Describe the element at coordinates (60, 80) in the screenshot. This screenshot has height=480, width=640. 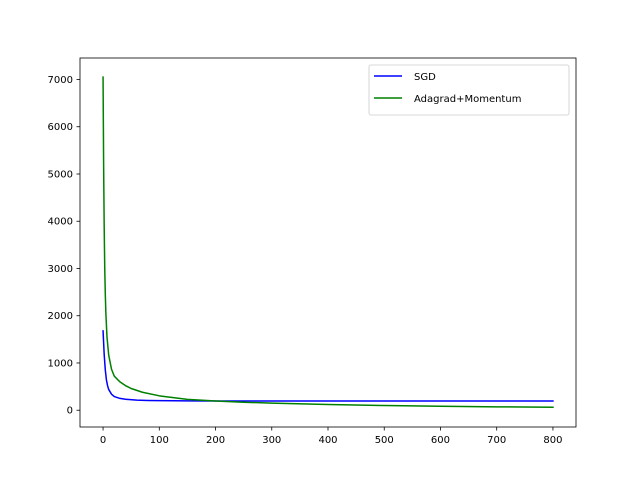
I see `y-tick-label: 7000` at that location.